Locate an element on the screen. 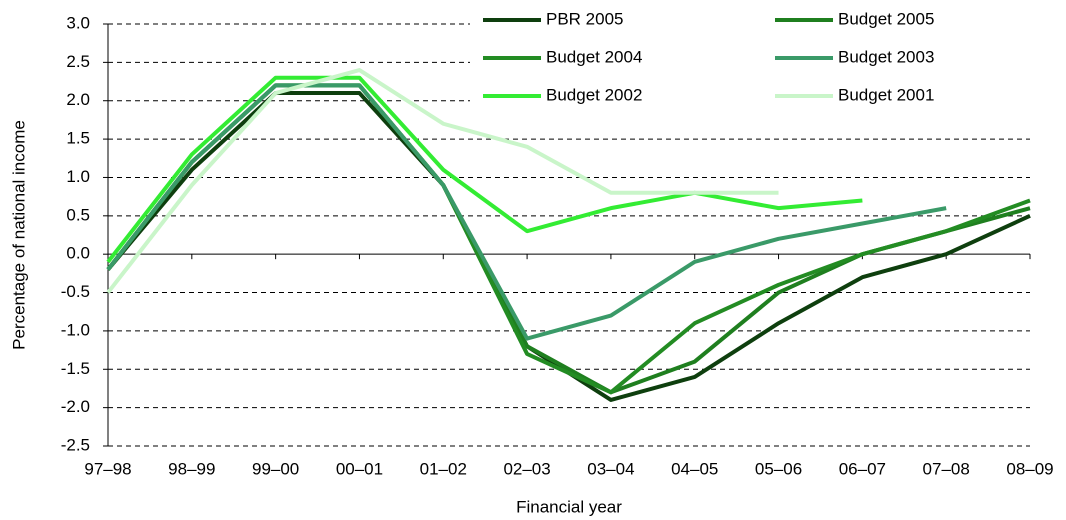  legend-label: Budget 2004 is located at coordinates (594, 56).